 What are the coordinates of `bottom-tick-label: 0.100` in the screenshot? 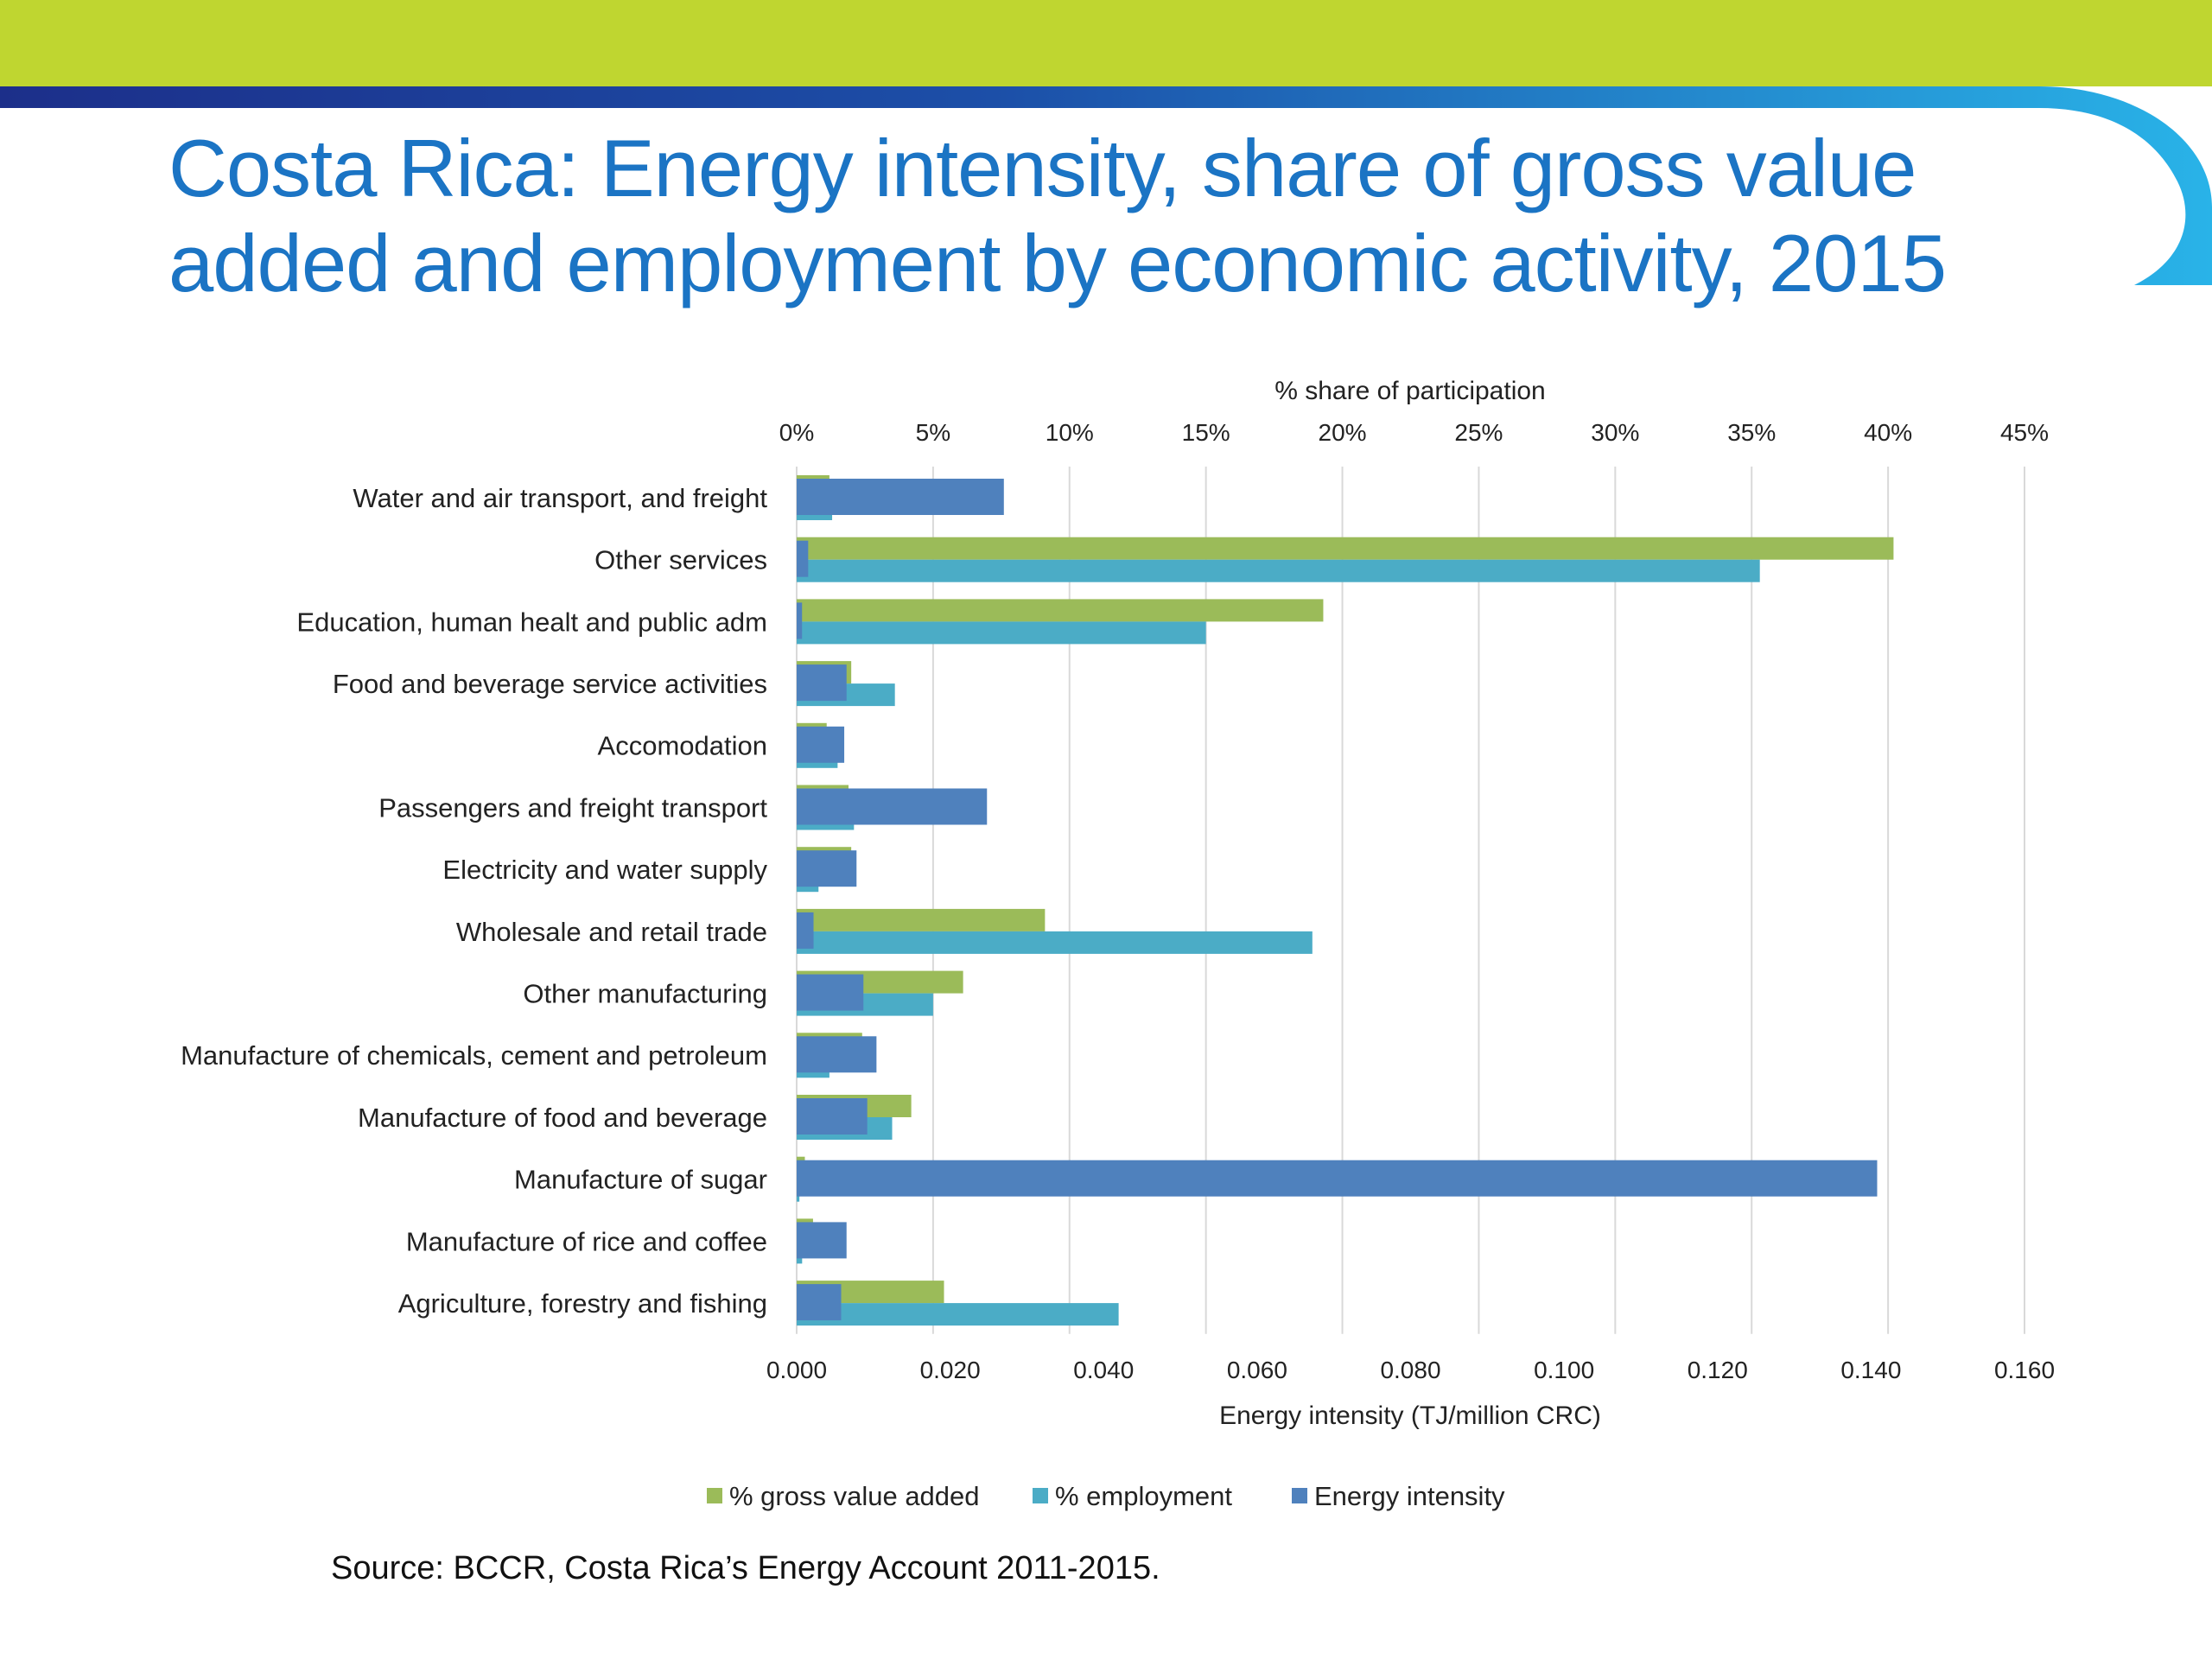 It's located at (1564, 1370).